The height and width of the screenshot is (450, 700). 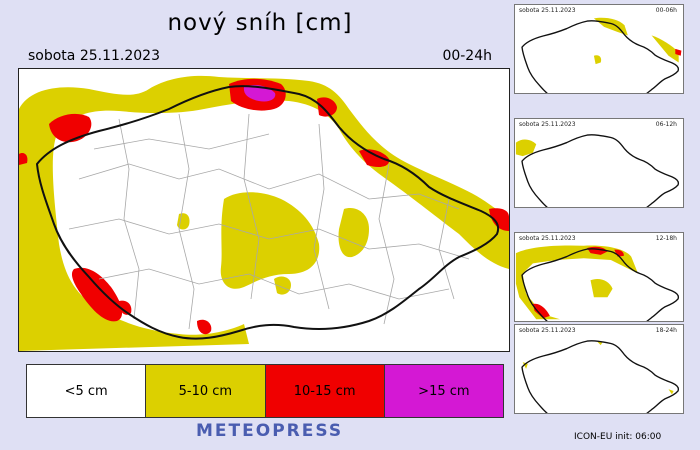 I want to click on legend-item-10-15: 10-15 cm, so click(x=325, y=391).